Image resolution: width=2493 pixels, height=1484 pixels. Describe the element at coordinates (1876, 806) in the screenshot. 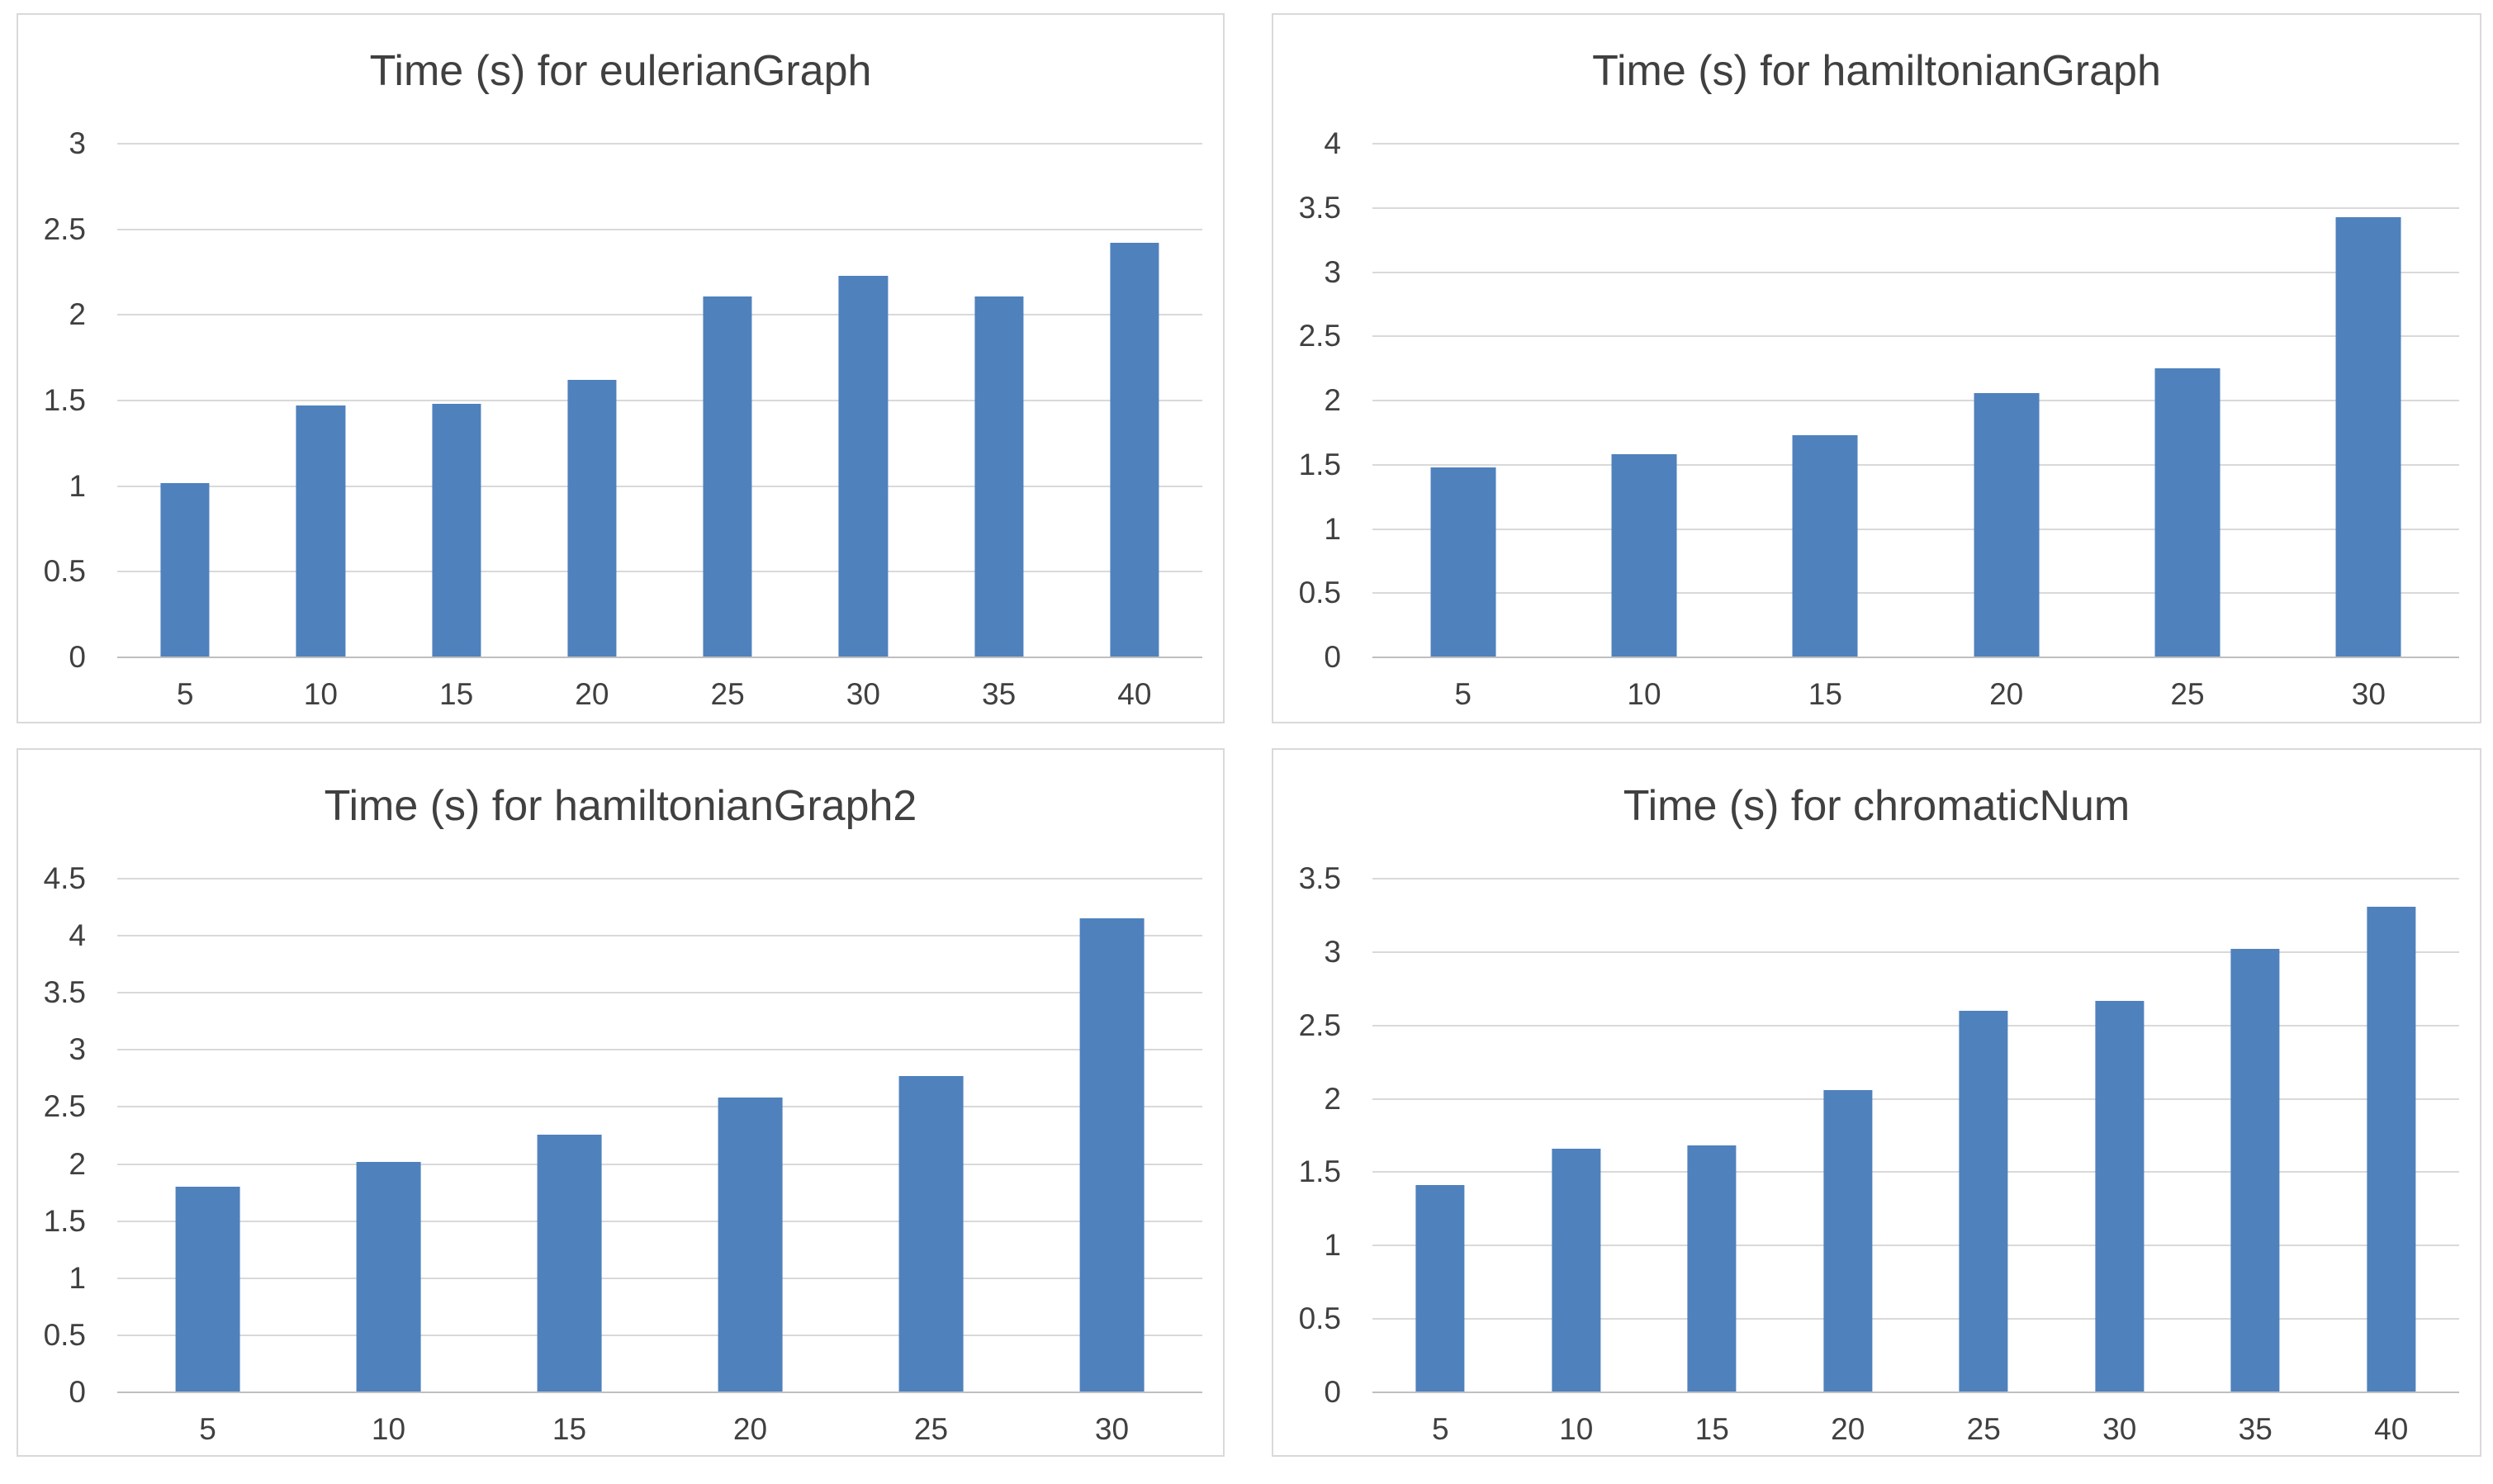

I see `chart-title: Time (s) for chromaticNum` at that location.